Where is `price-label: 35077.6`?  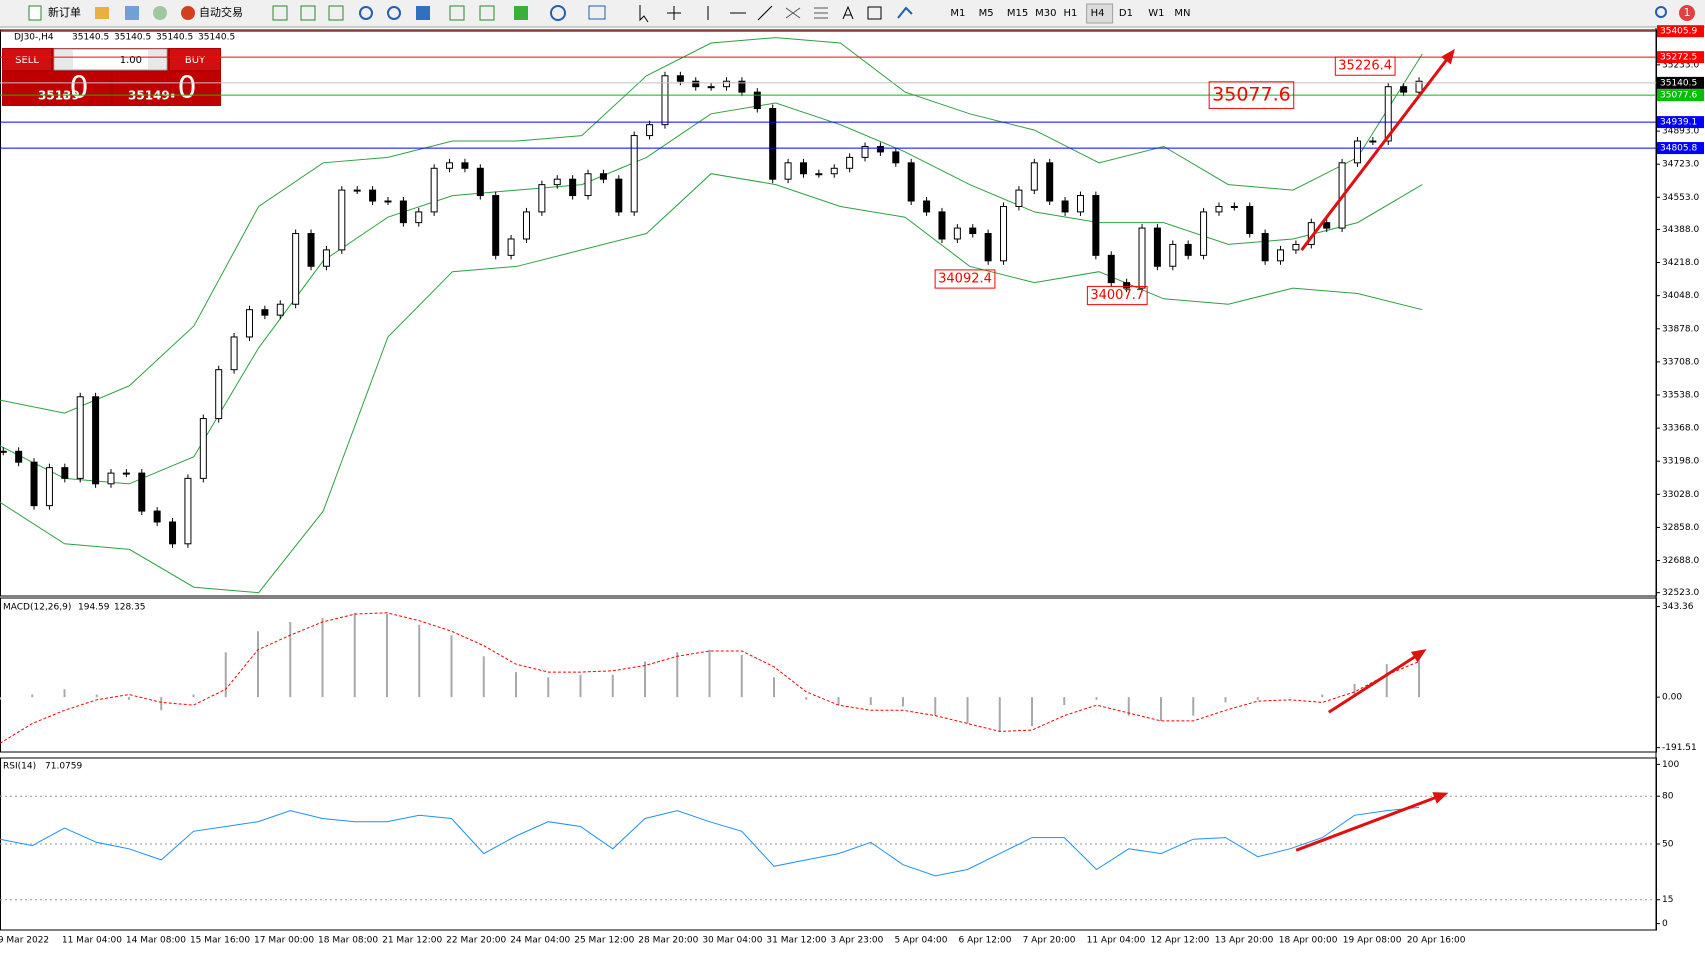 price-label: 35077.6 is located at coordinates (1678, 96).